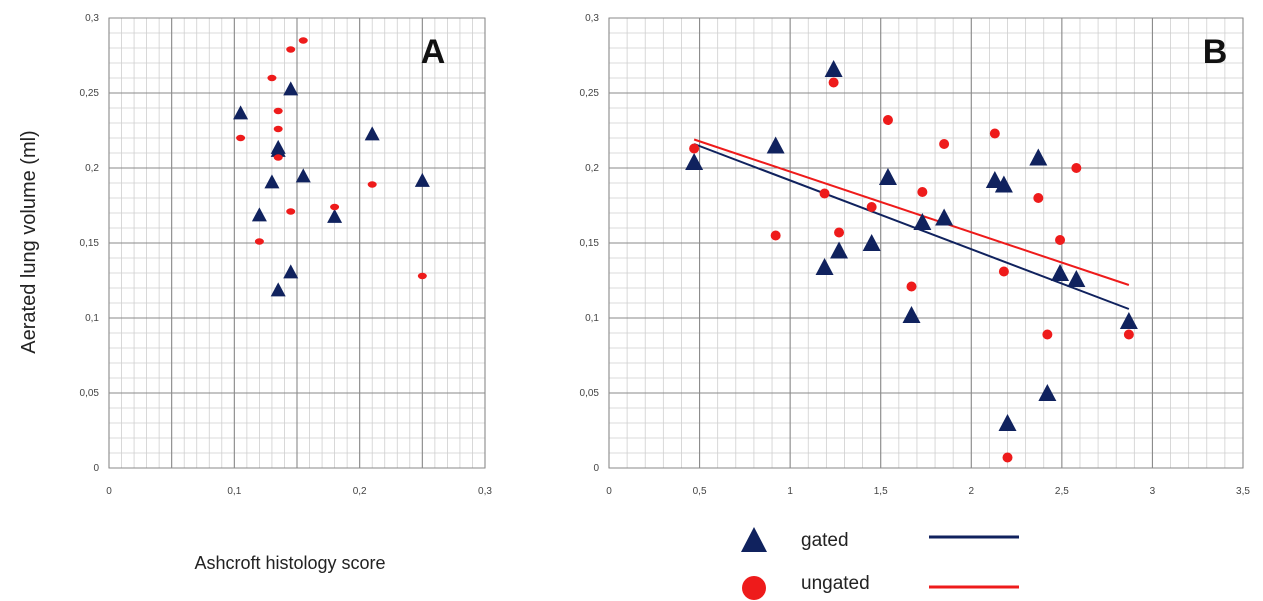  Describe the element at coordinates (825, 540) in the screenshot. I see `legend-label-gated: gated` at that location.